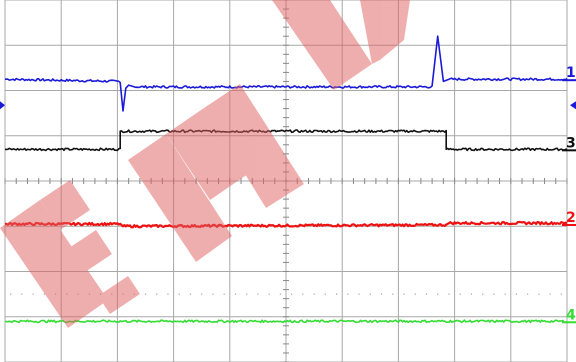 The height and width of the screenshot is (362, 576). What do you see at coordinates (286, 224) in the screenshot?
I see `trace-ch2` at bounding box center [286, 224].